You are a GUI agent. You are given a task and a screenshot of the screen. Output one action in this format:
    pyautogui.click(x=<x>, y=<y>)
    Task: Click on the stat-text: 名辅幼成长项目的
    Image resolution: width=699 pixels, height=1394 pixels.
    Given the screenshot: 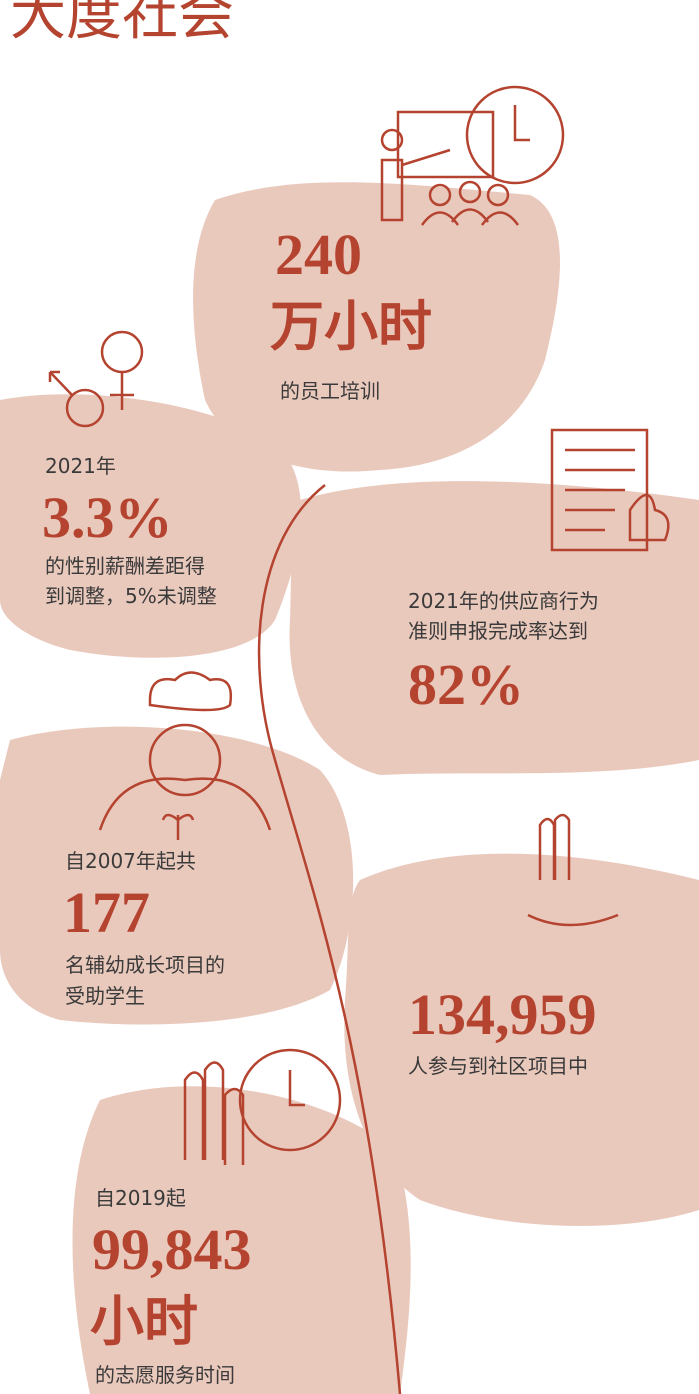 What is the action you would take?
    pyautogui.click(x=145, y=965)
    